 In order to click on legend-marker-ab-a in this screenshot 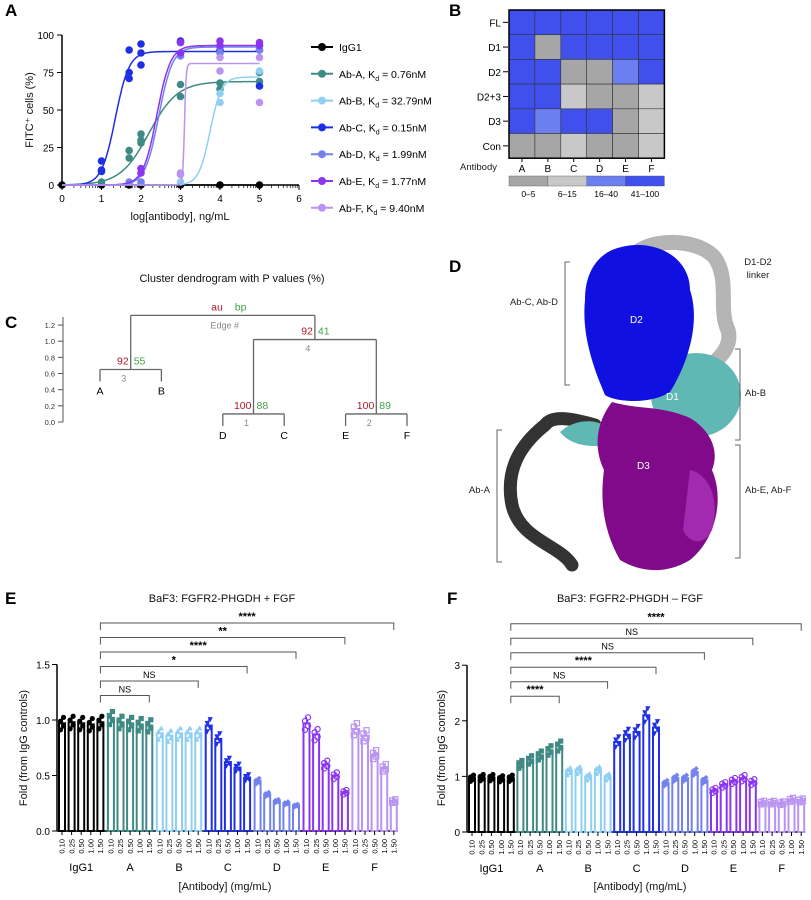, I will do `click(322, 73)`.